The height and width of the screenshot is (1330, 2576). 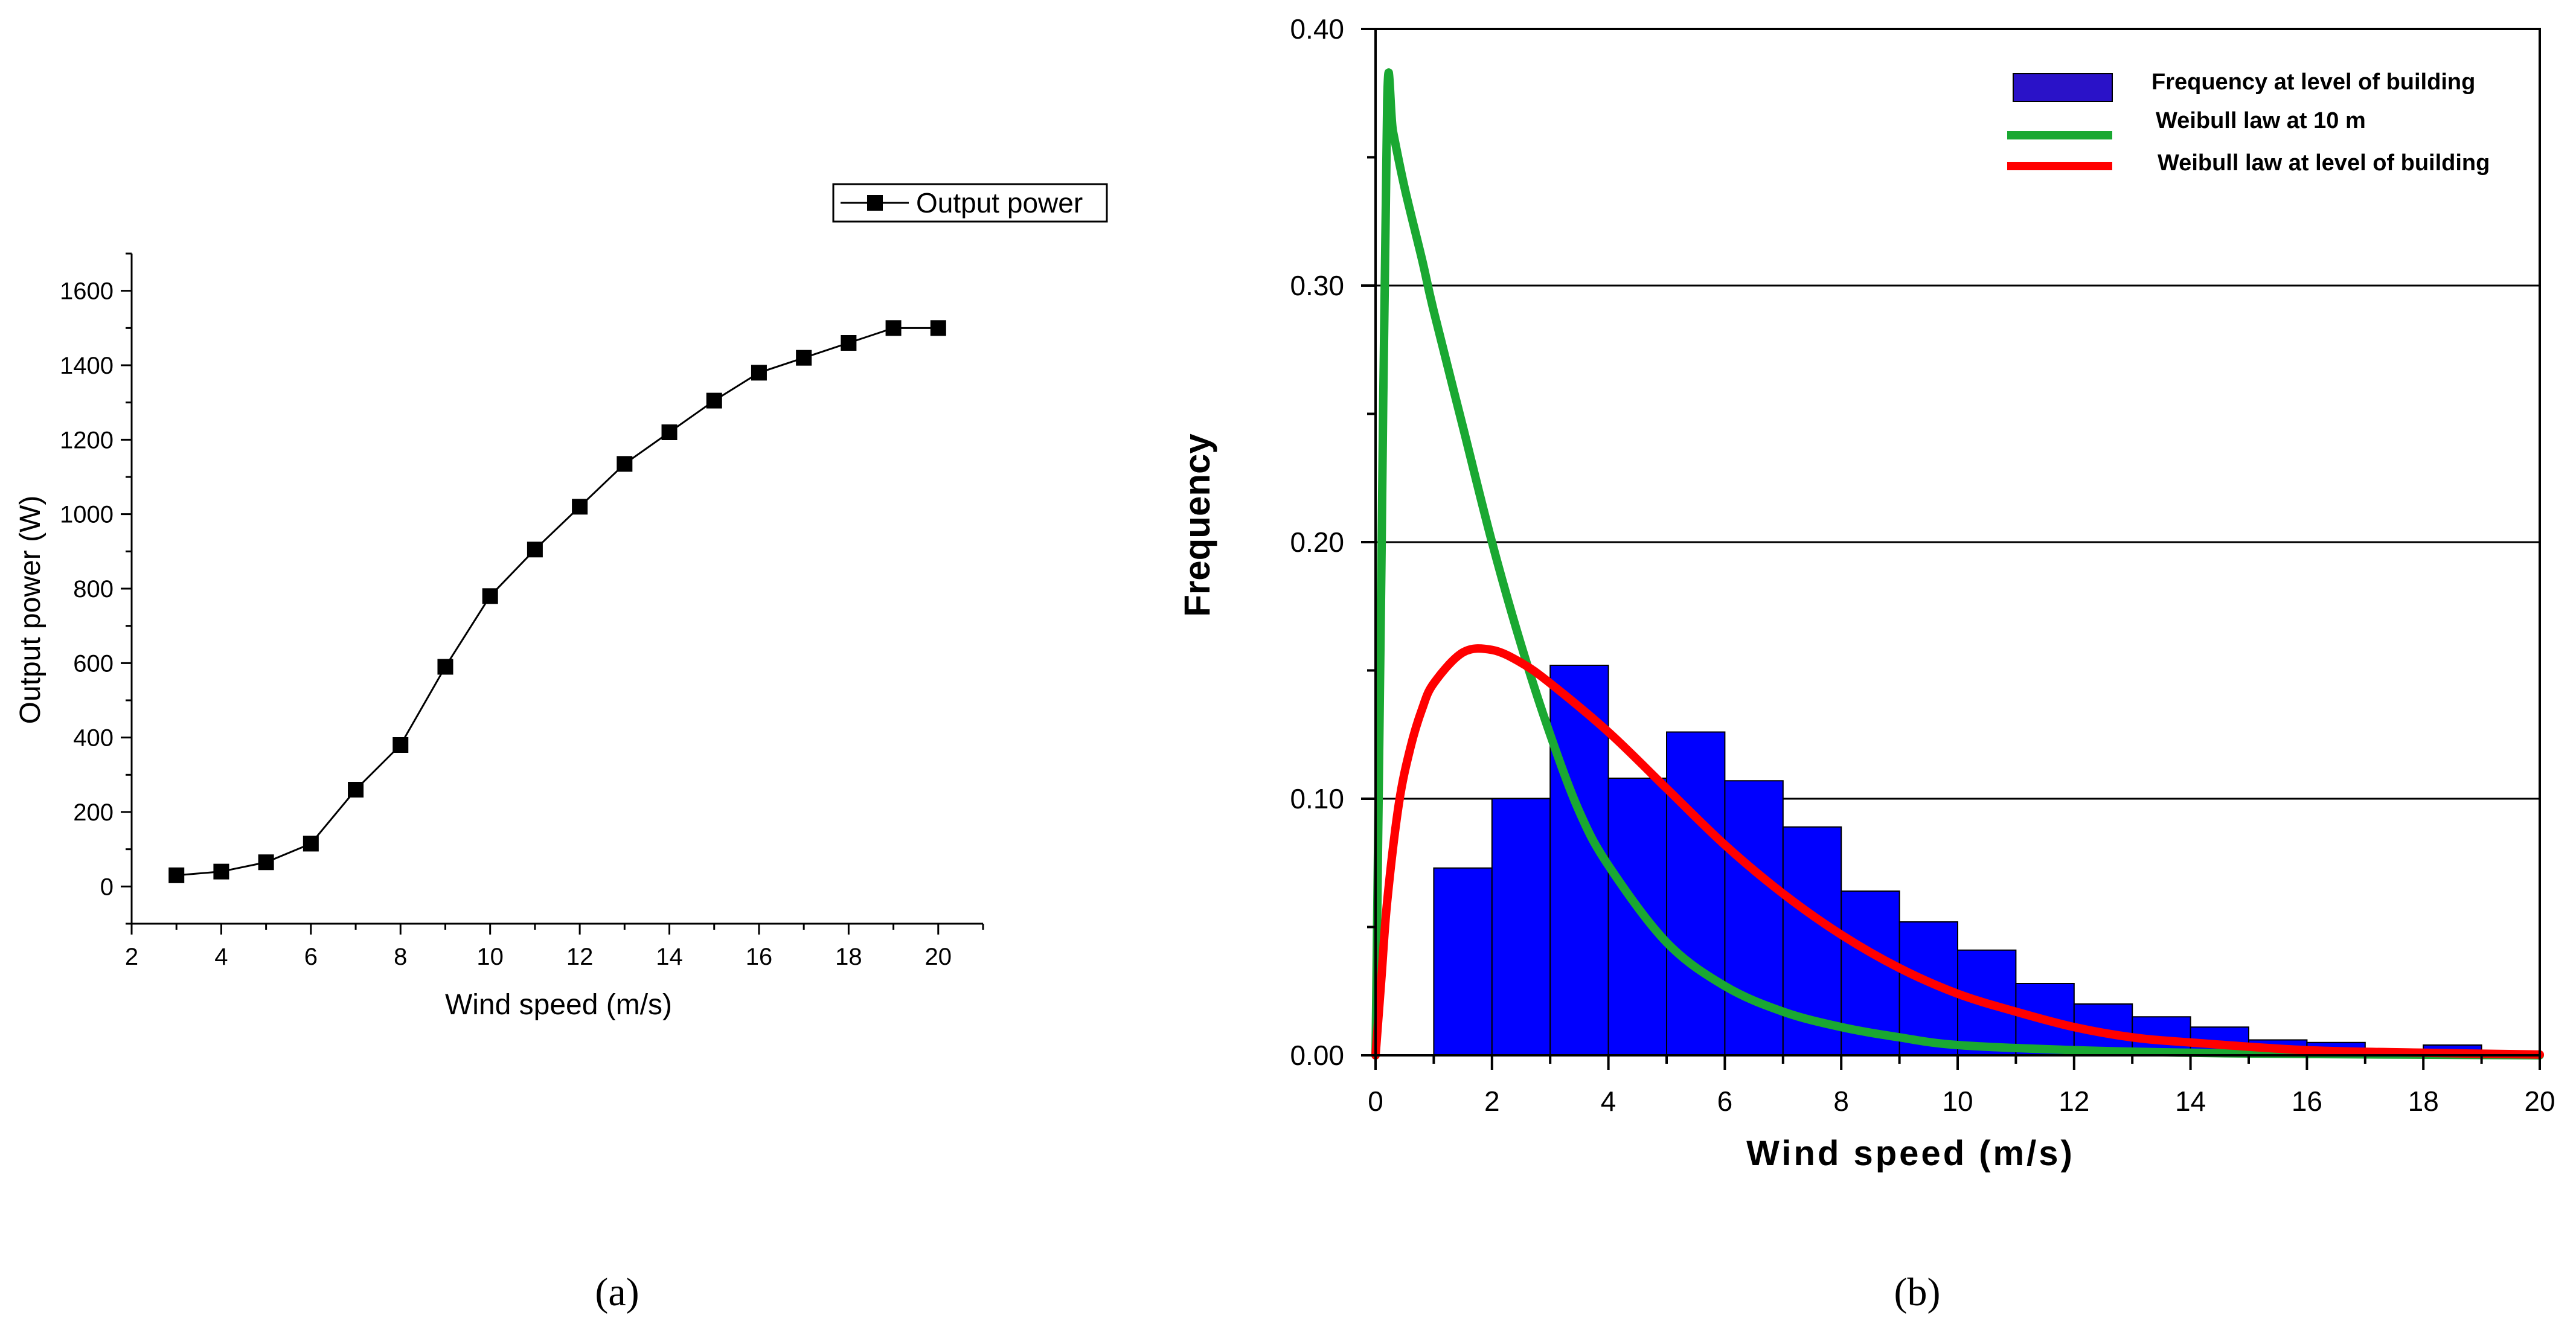 I want to click on chart-b-x-tick-label: 20, so click(x=2539, y=1101).